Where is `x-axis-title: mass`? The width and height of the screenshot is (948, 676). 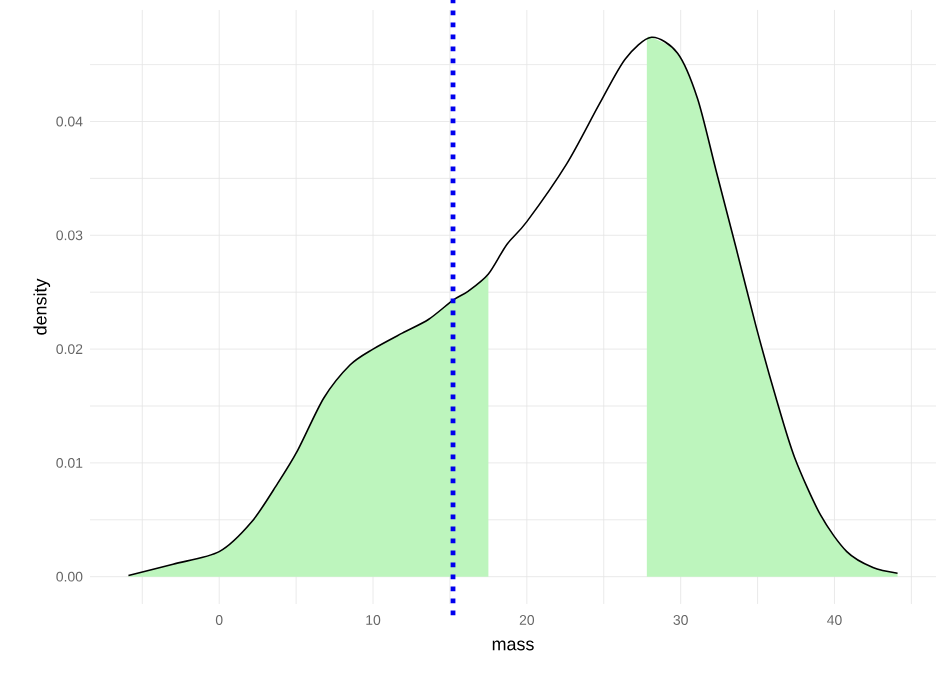
x-axis-title: mass is located at coordinates (513, 645).